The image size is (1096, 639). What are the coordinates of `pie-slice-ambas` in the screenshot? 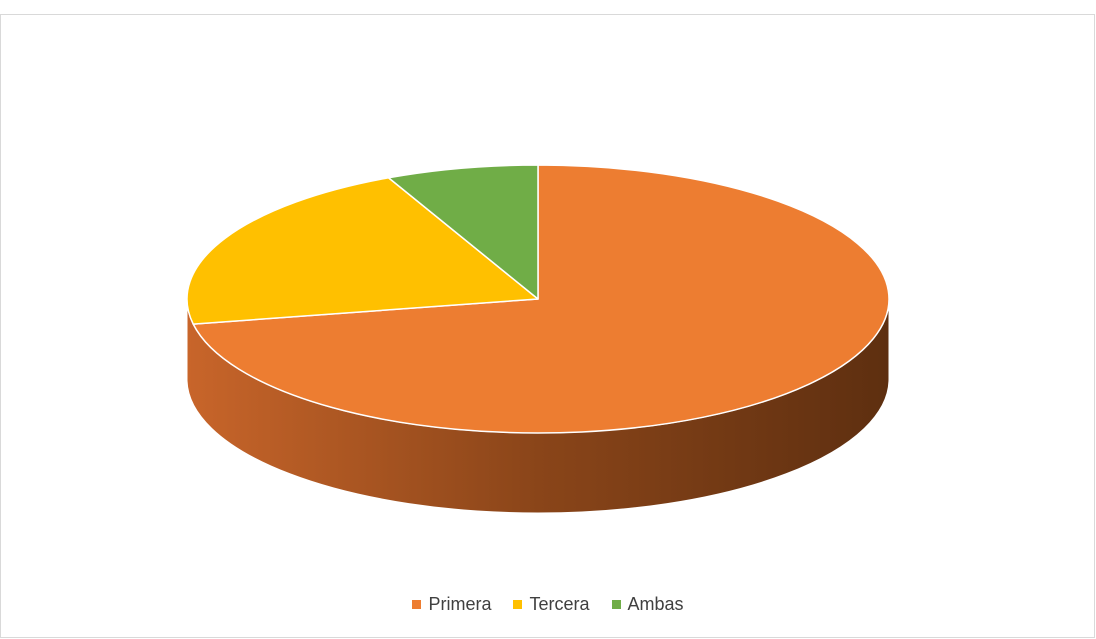 It's located at (463, 232).